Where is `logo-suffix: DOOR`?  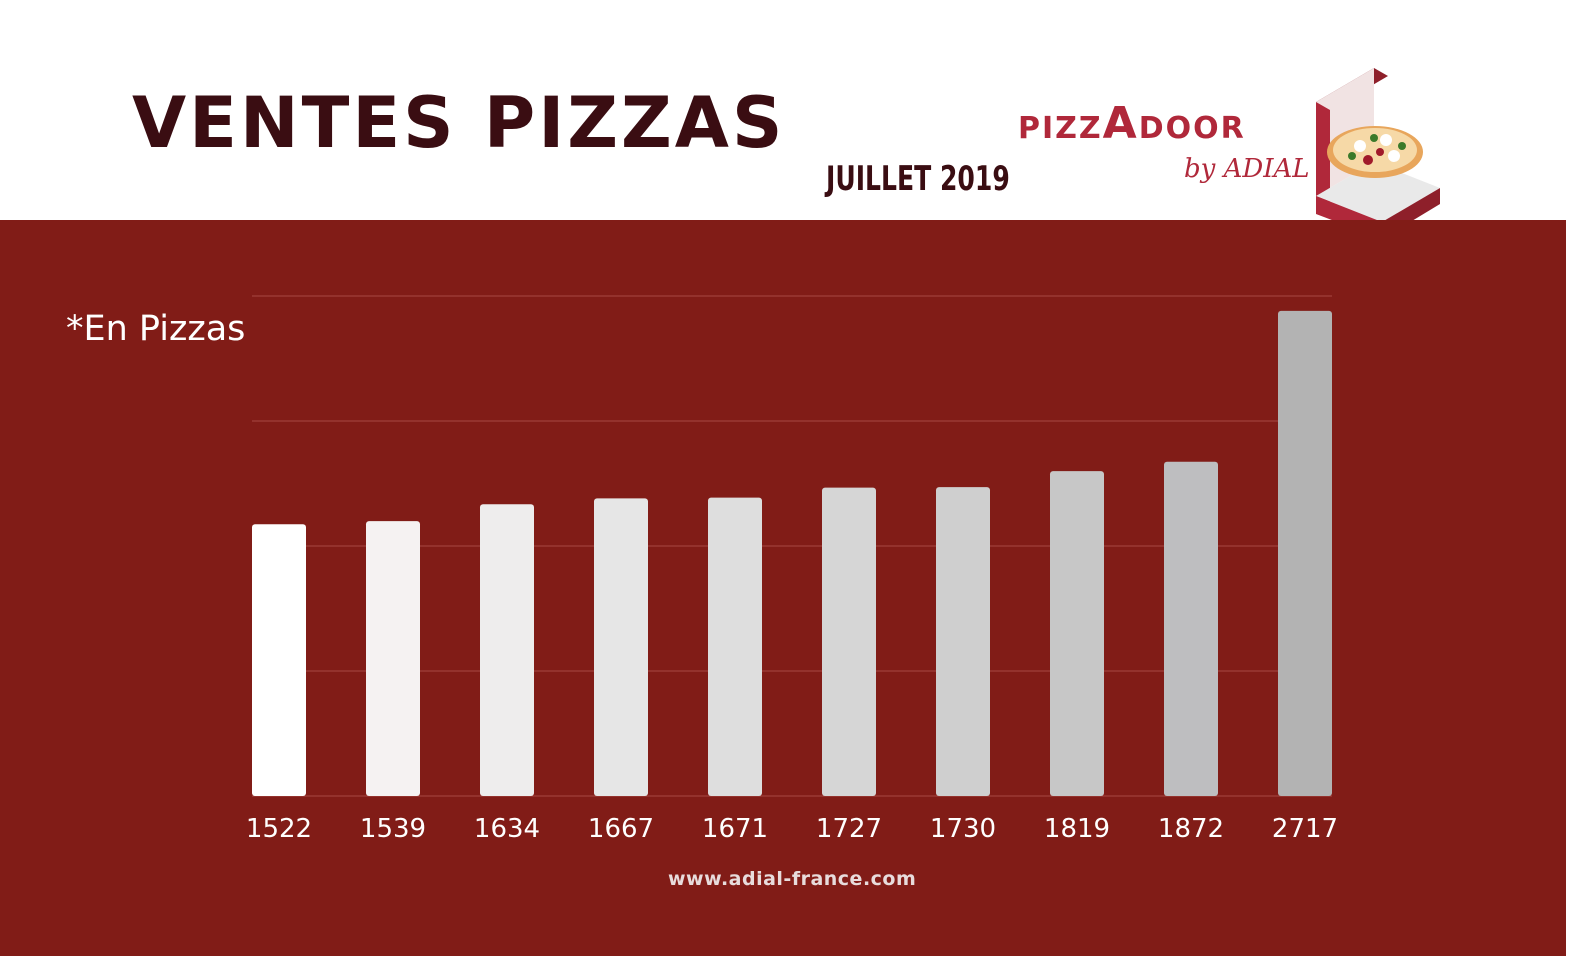
logo-suffix: DOOR is located at coordinates (1192, 128).